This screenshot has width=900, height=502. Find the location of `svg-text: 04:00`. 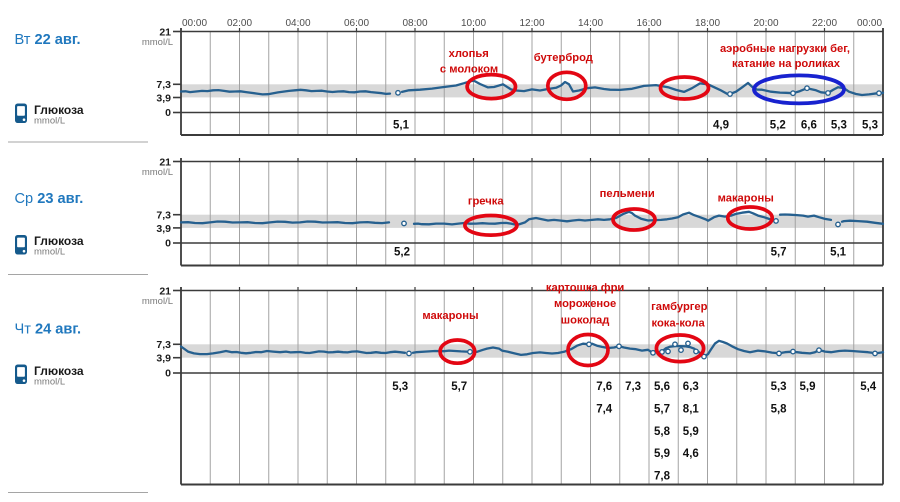

svg-text: 04:00 is located at coordinates (297, 23).